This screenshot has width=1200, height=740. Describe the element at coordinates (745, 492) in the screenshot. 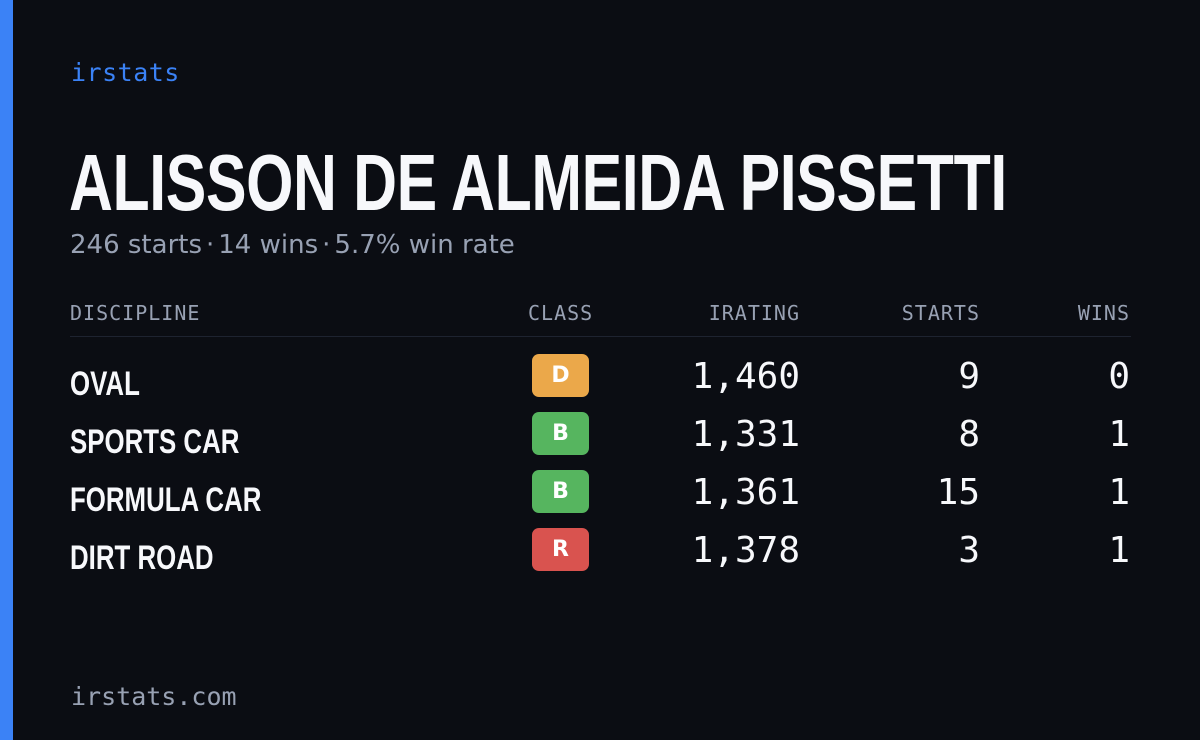

I see `irating-value: 1,361` at that location.